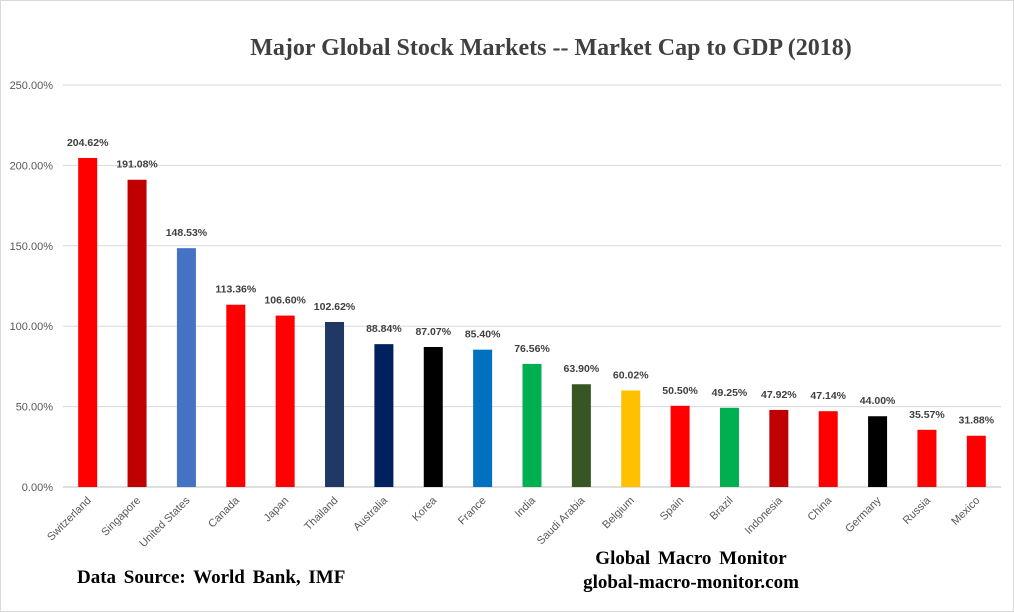 The image size is (1014, 612). What do you see at coordinates (631, 375) in the screenshot?
I see `data-label: 60.02%` at bounding box center [631, 375].